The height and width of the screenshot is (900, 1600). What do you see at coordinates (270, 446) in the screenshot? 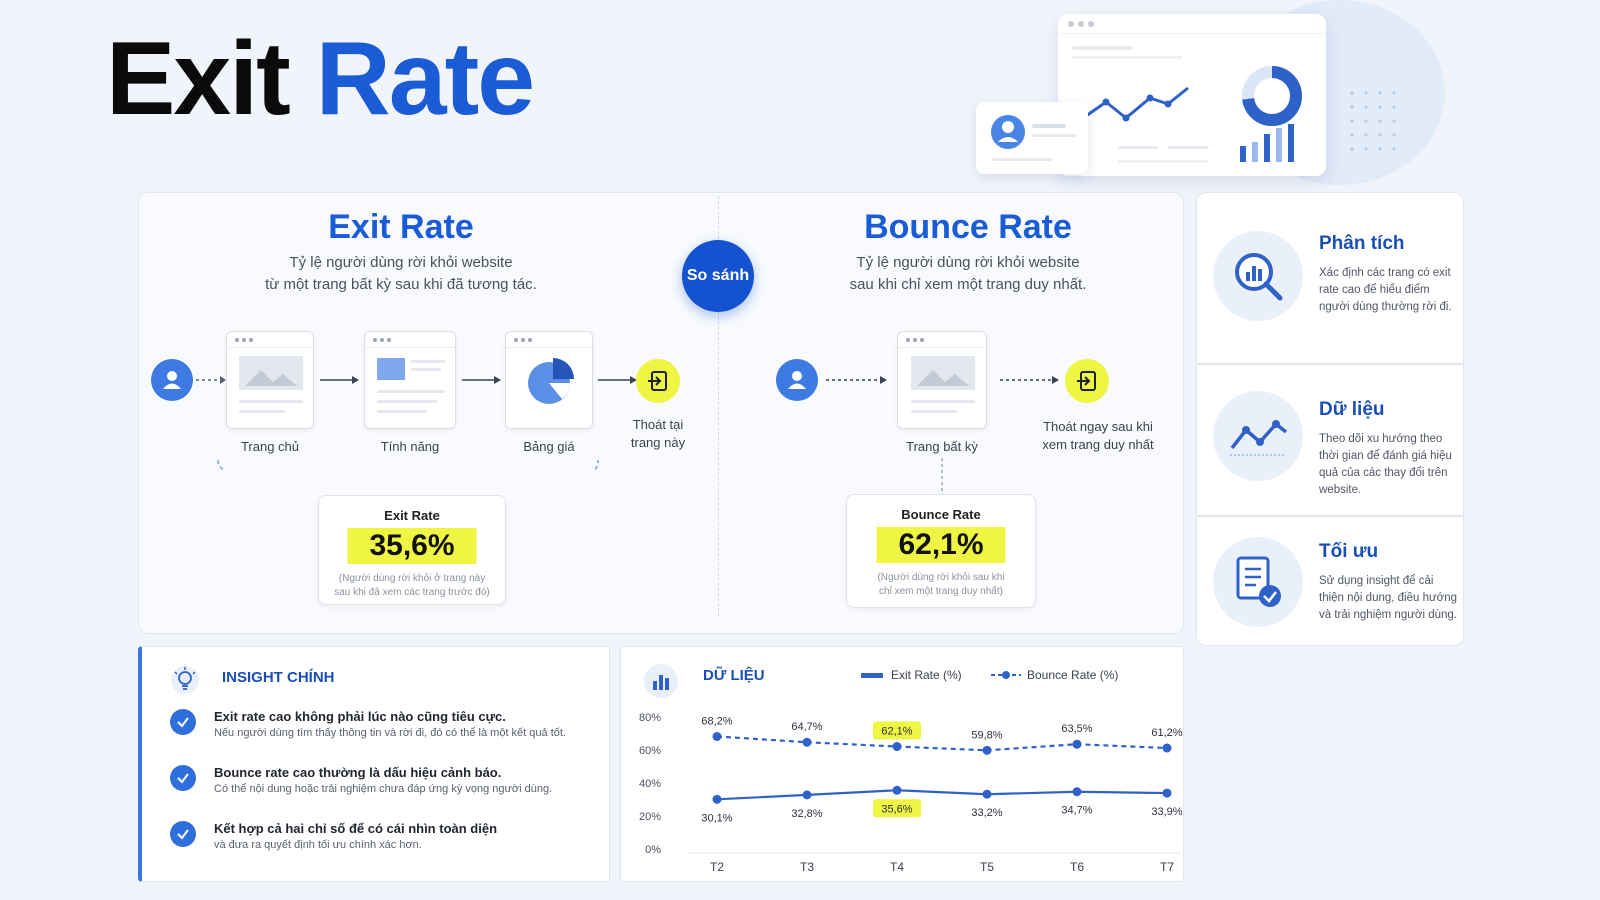
I see `page-label: Trang chủ` at bounding box center [270, 446].